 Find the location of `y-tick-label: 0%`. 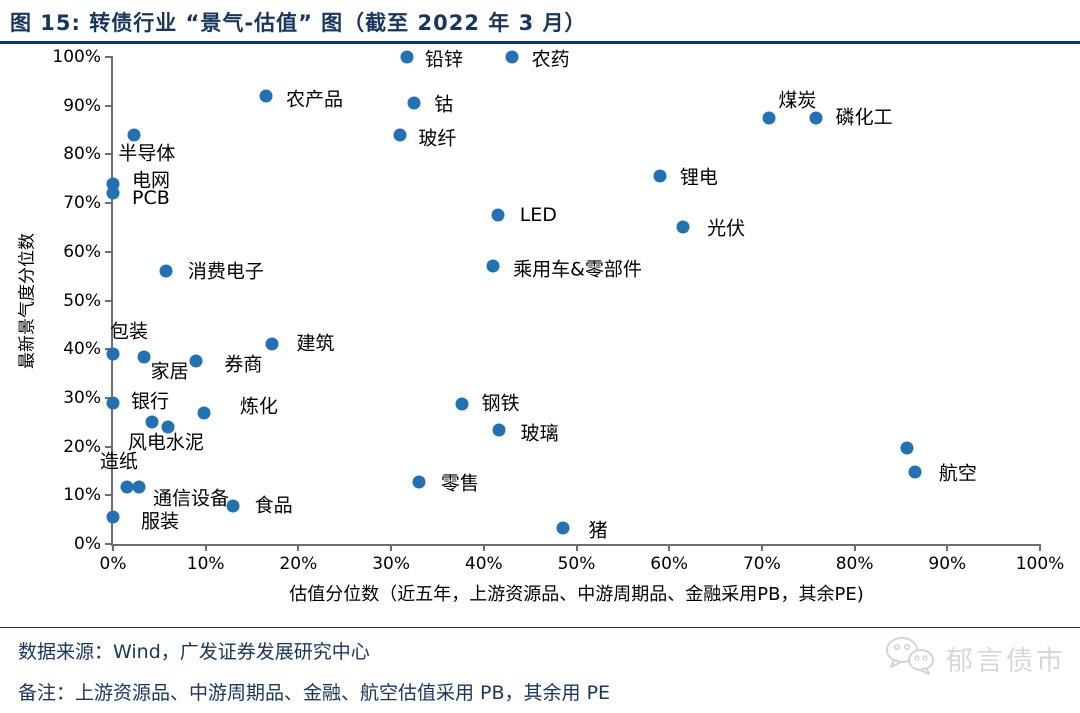

y-tick-label: 0% is located at coordinates (87, 544).